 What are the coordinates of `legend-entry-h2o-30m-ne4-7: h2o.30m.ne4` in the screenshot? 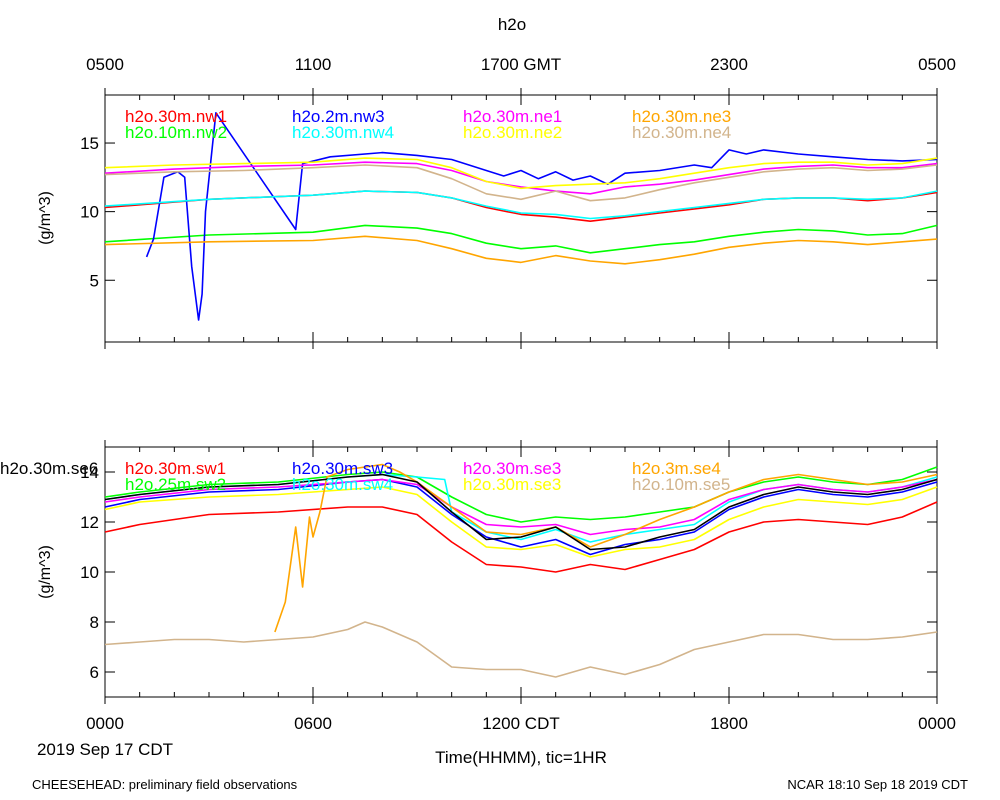 It's located at (681, 132).